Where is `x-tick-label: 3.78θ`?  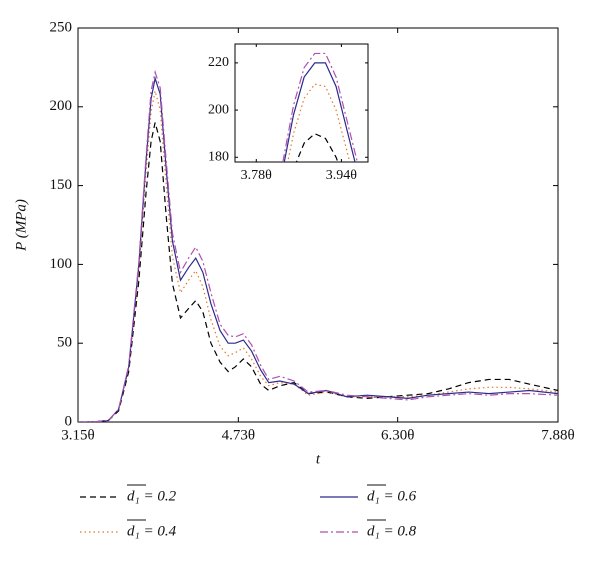 x-tick-label: 3.78θ is located at coordinates (257, 175).